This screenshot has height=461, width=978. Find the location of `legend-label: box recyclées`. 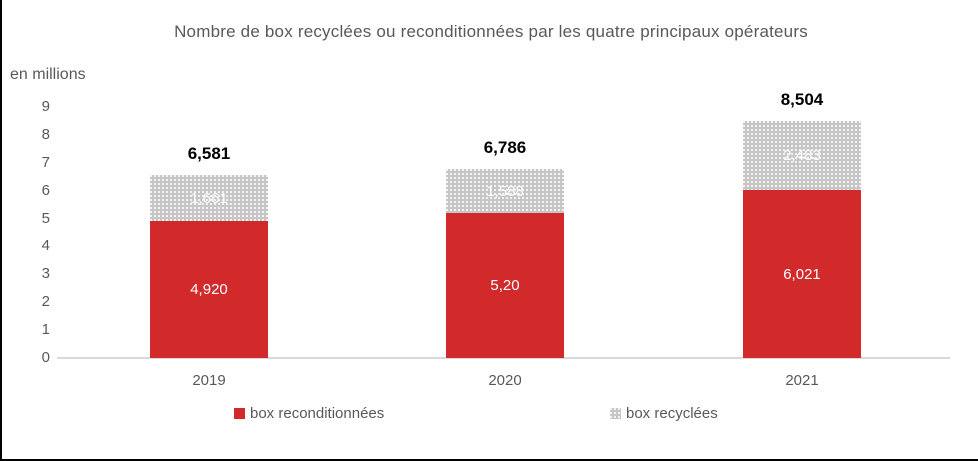

legend-label: box recyclées is located at coordinates (672, 413).